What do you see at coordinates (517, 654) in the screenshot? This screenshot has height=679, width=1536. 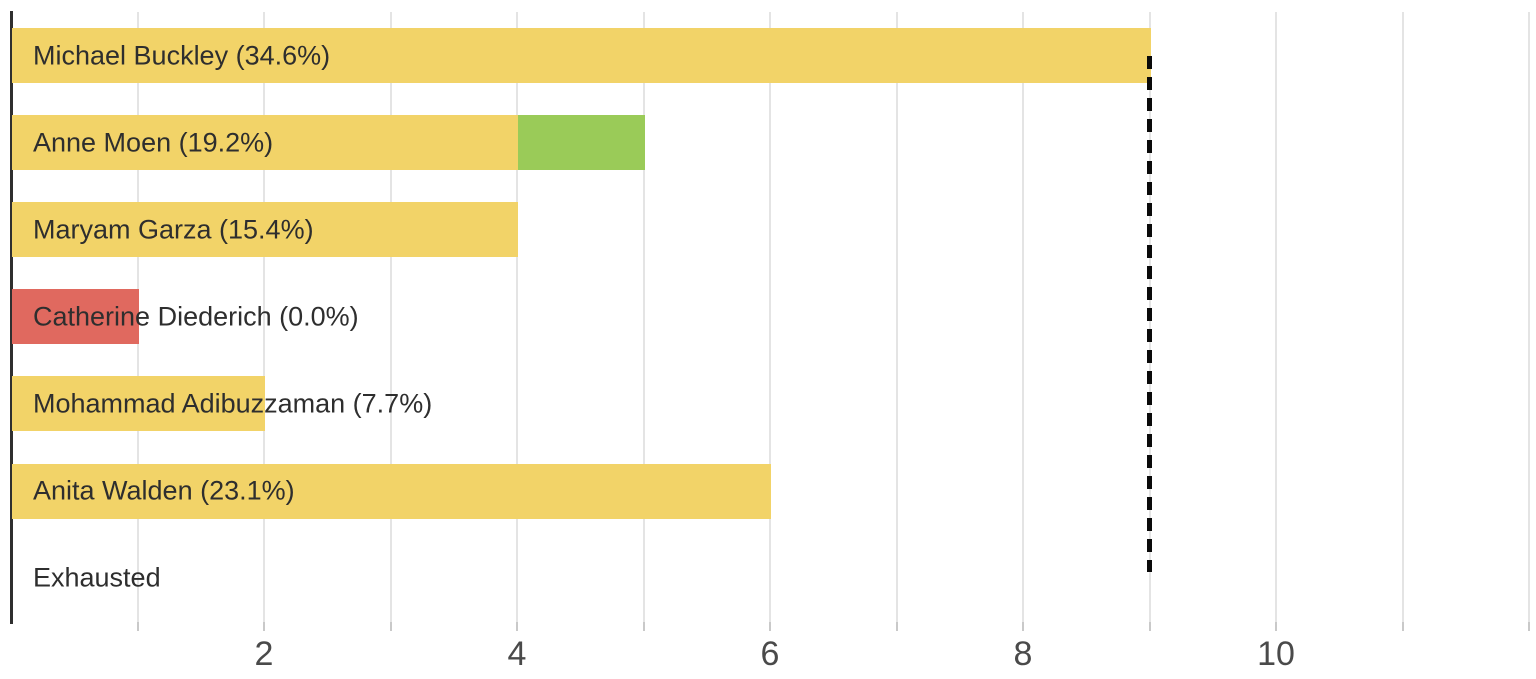 I see `x-axis-tick-label: 4` at bounding box center [517, 654].